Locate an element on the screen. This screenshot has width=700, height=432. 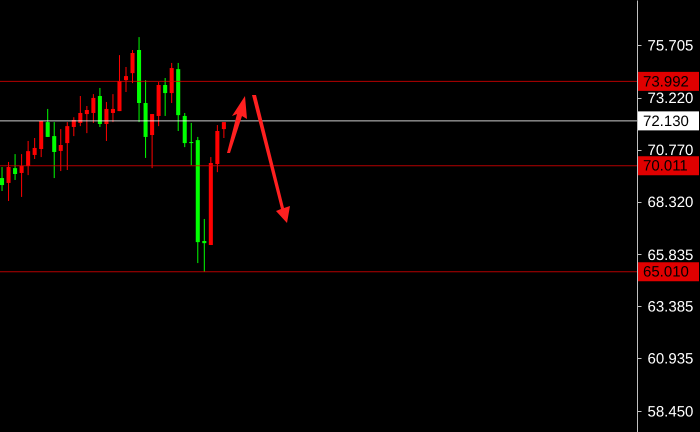
ref-line-label: 73.992 is located at coordinates (666, 81).